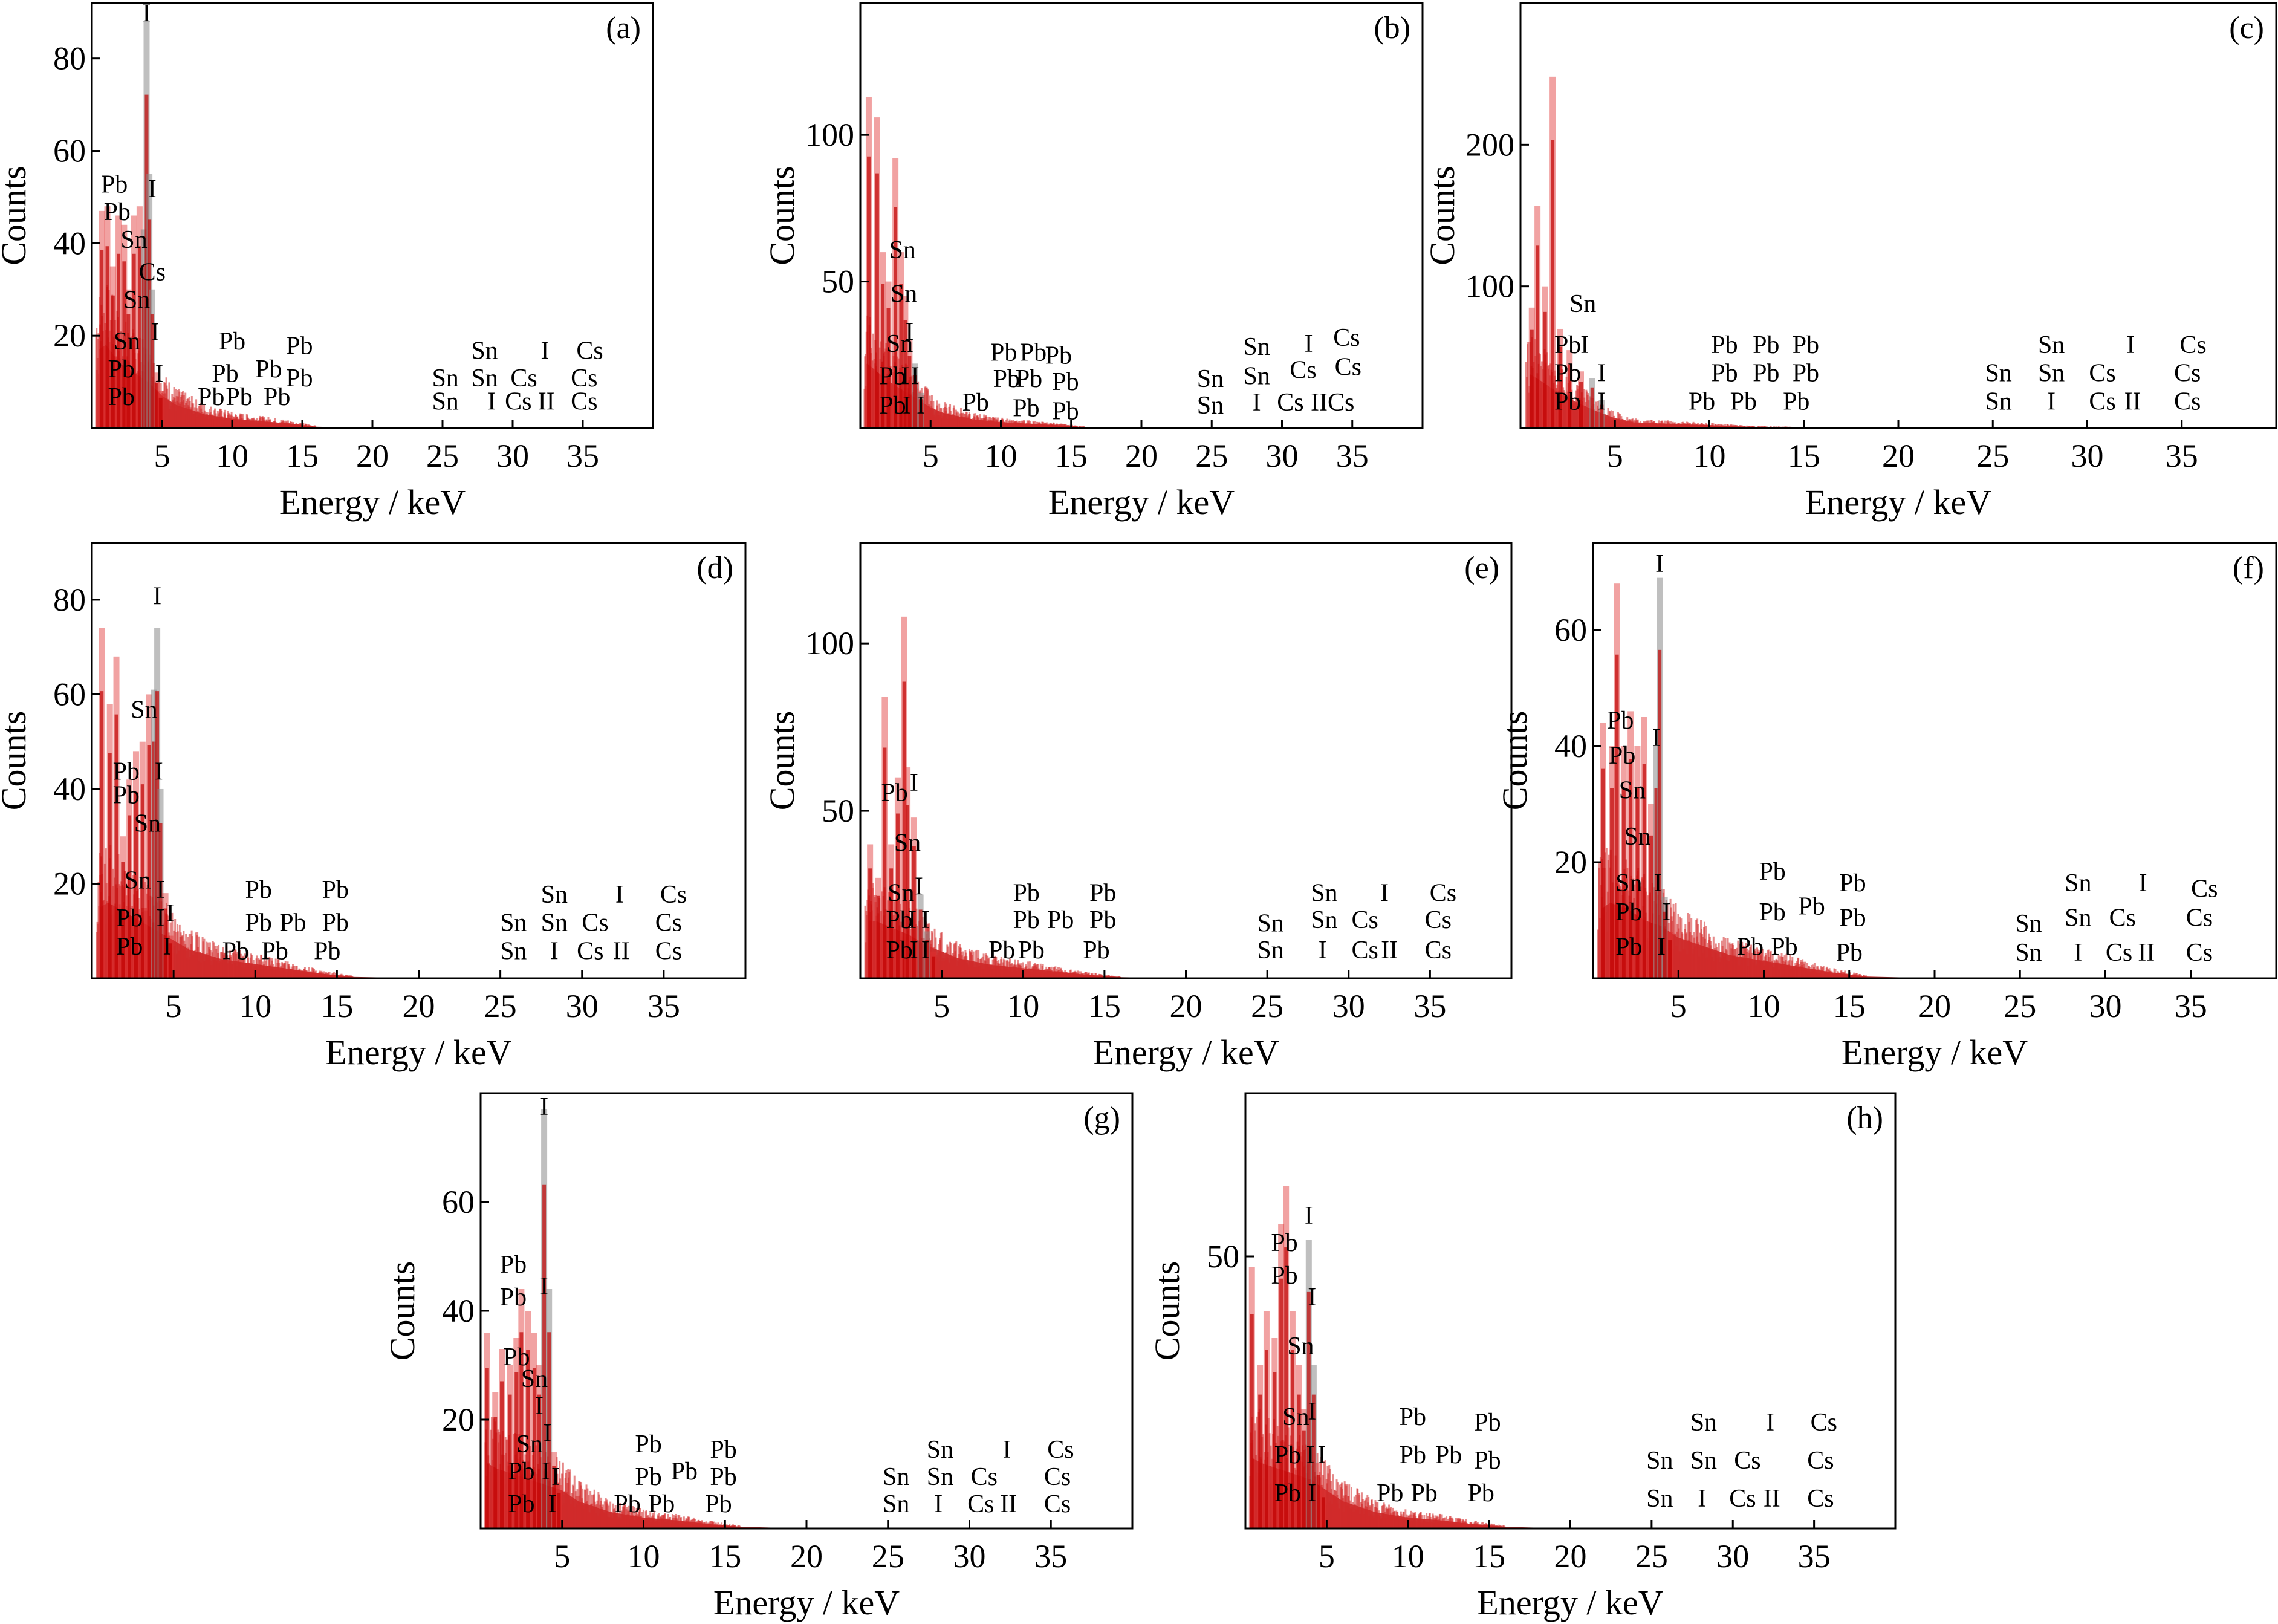 This screenshot has width=2278, height=1624. Describe the element at coordinates (70, 789) in the screenshot. I see `y-tick-label: 40` at that location.